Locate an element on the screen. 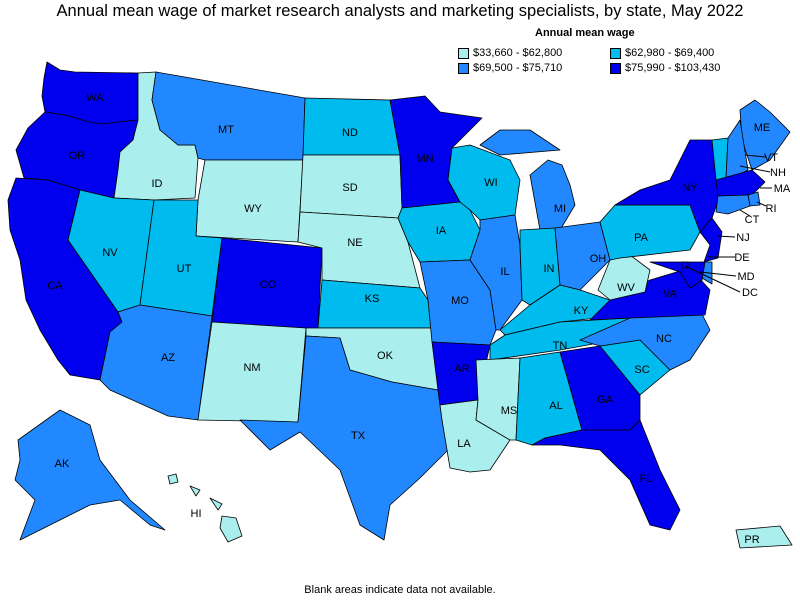 Image resolution: width=800 pixels, height=600 pixels. state-label-nm: NM is located at coordinates (251, 368).